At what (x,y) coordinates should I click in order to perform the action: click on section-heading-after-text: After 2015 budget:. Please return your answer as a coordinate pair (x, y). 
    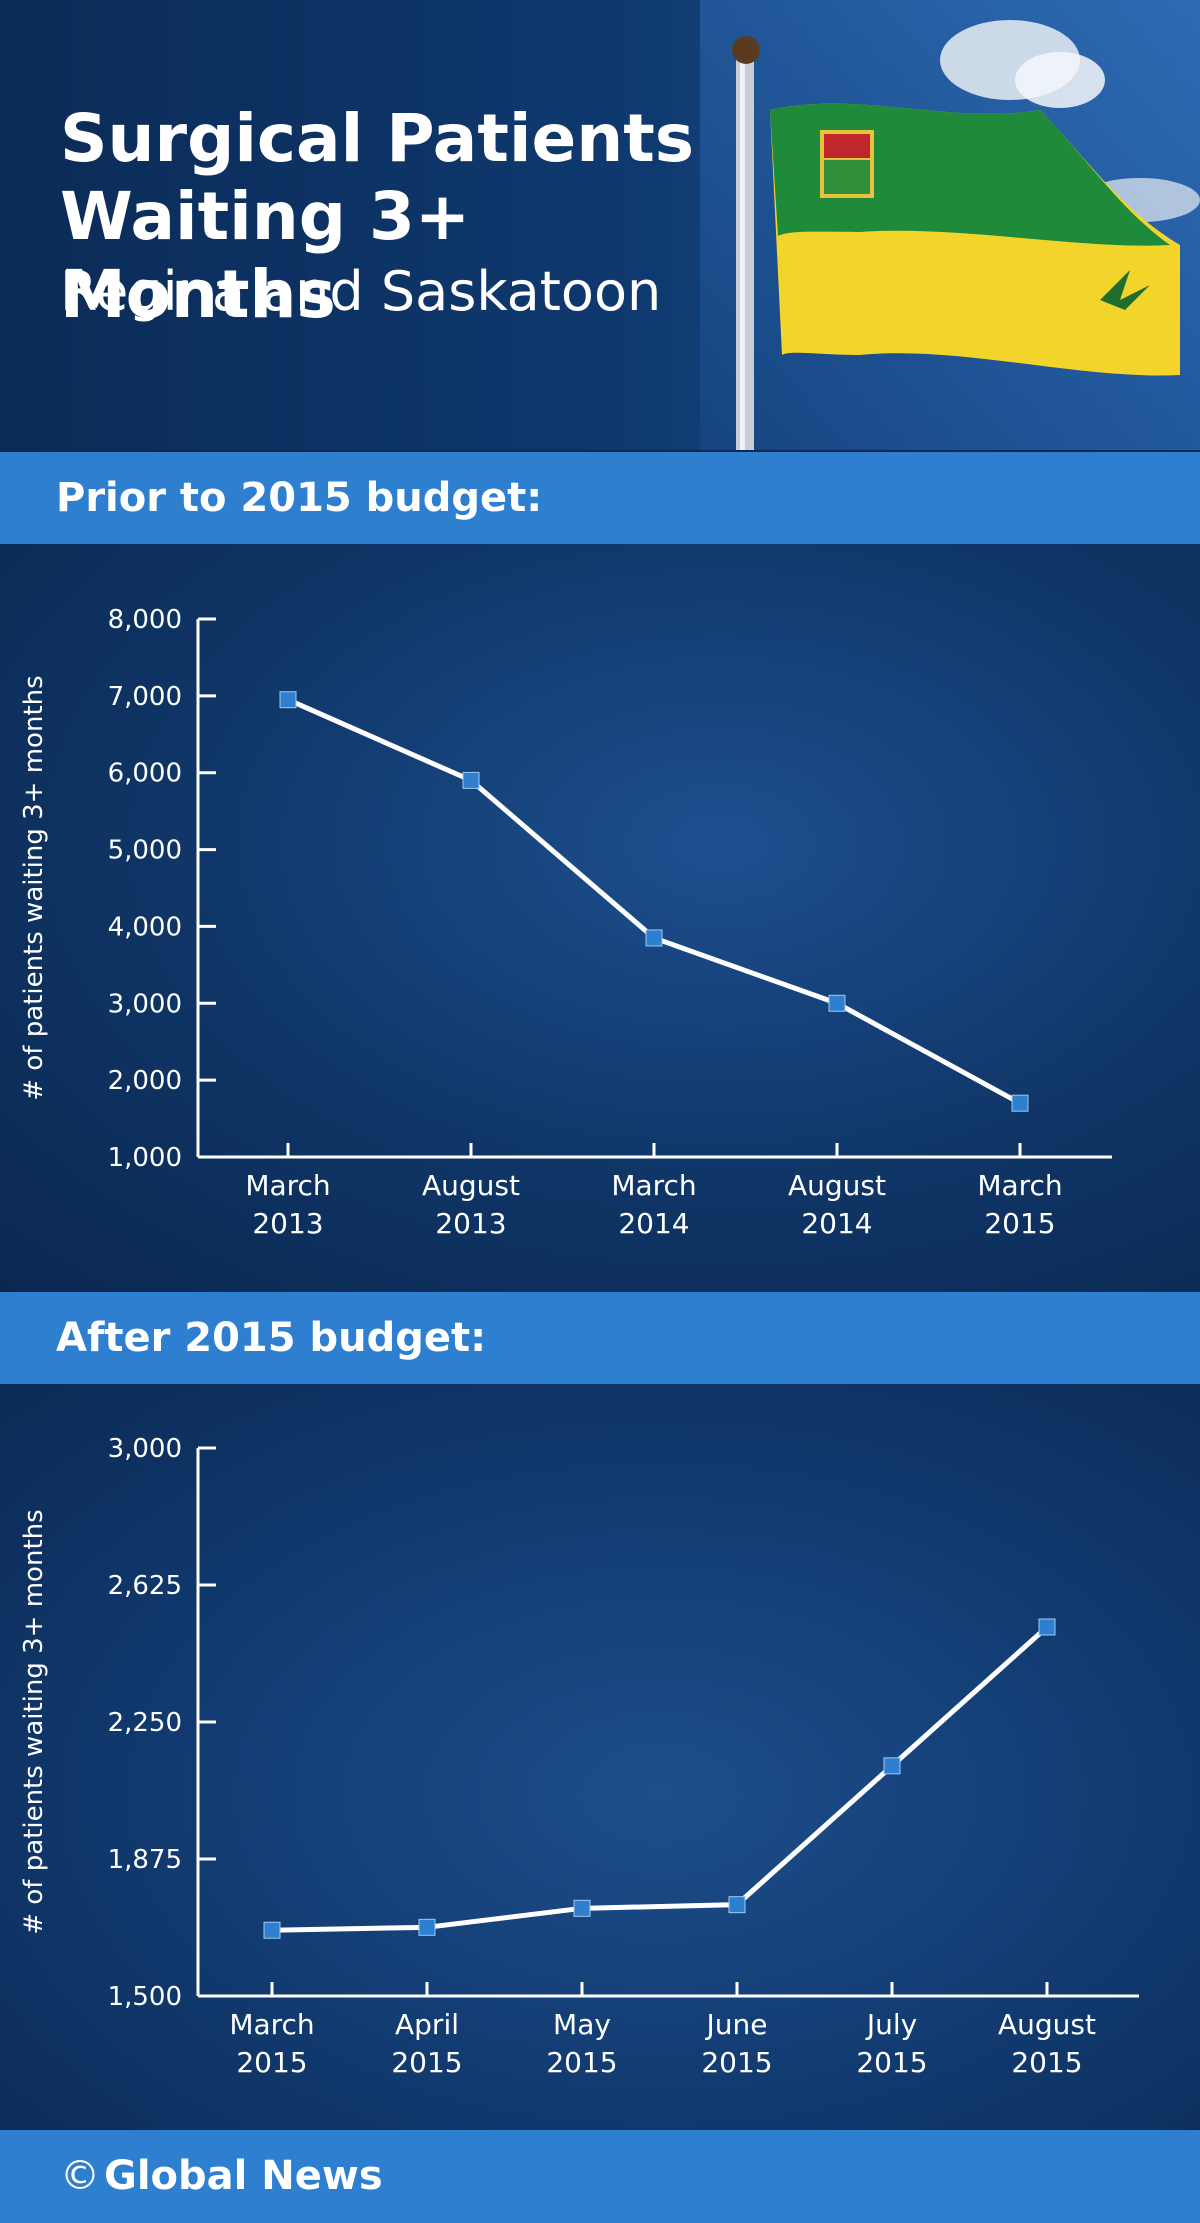
    Looking at the image, I should click on (271, 1338).